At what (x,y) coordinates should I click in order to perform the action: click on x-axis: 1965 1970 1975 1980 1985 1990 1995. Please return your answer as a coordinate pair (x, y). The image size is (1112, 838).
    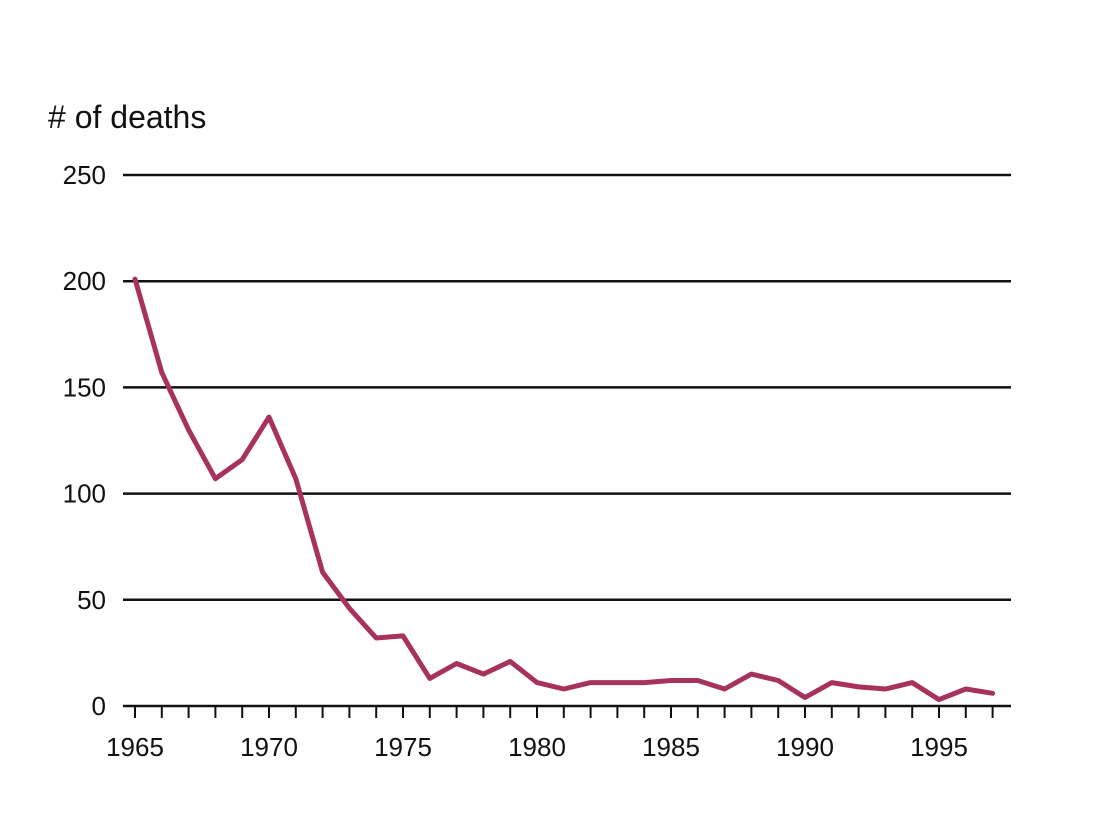
    Looking at the image, I should click on (558, 733).